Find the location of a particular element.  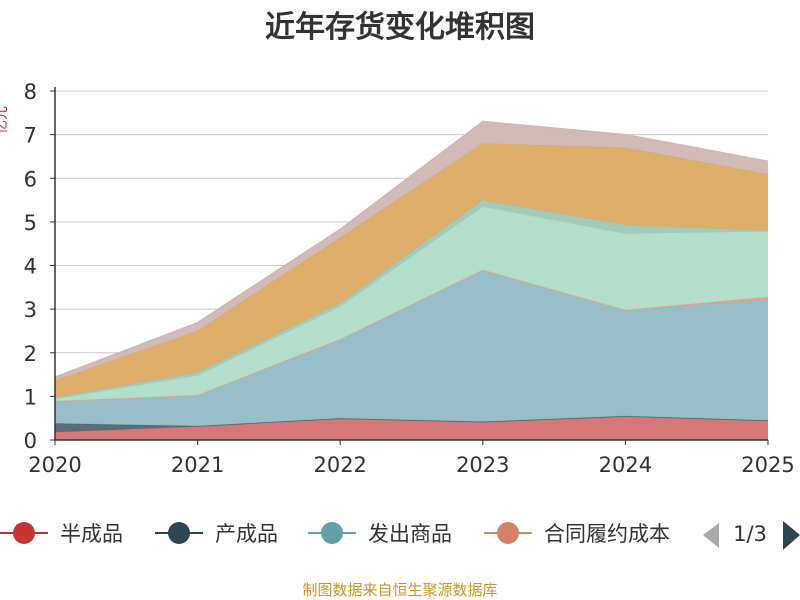

y-tick-label: 5 is located at coordinates (30, 223).